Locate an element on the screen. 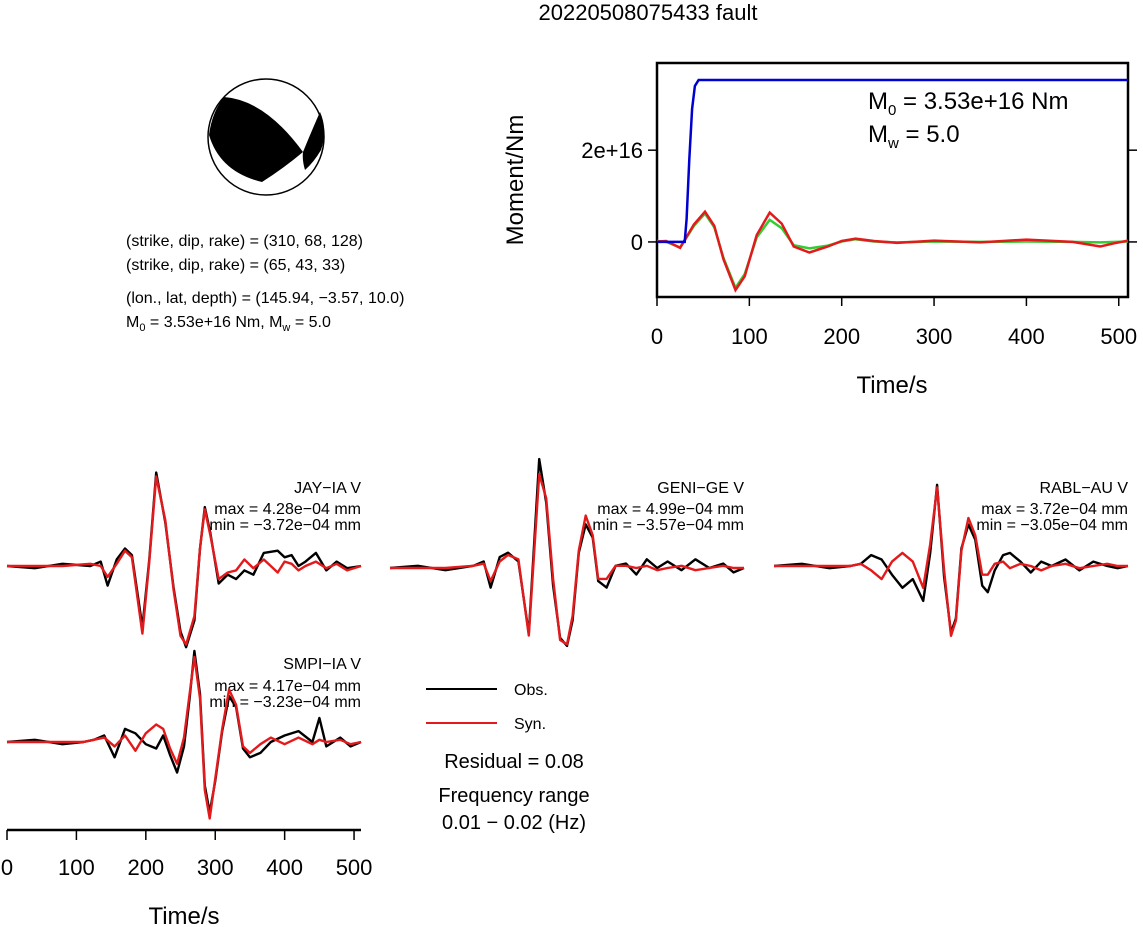  waveform-x-tick-label: 100 is located at coordinates (76, 867).